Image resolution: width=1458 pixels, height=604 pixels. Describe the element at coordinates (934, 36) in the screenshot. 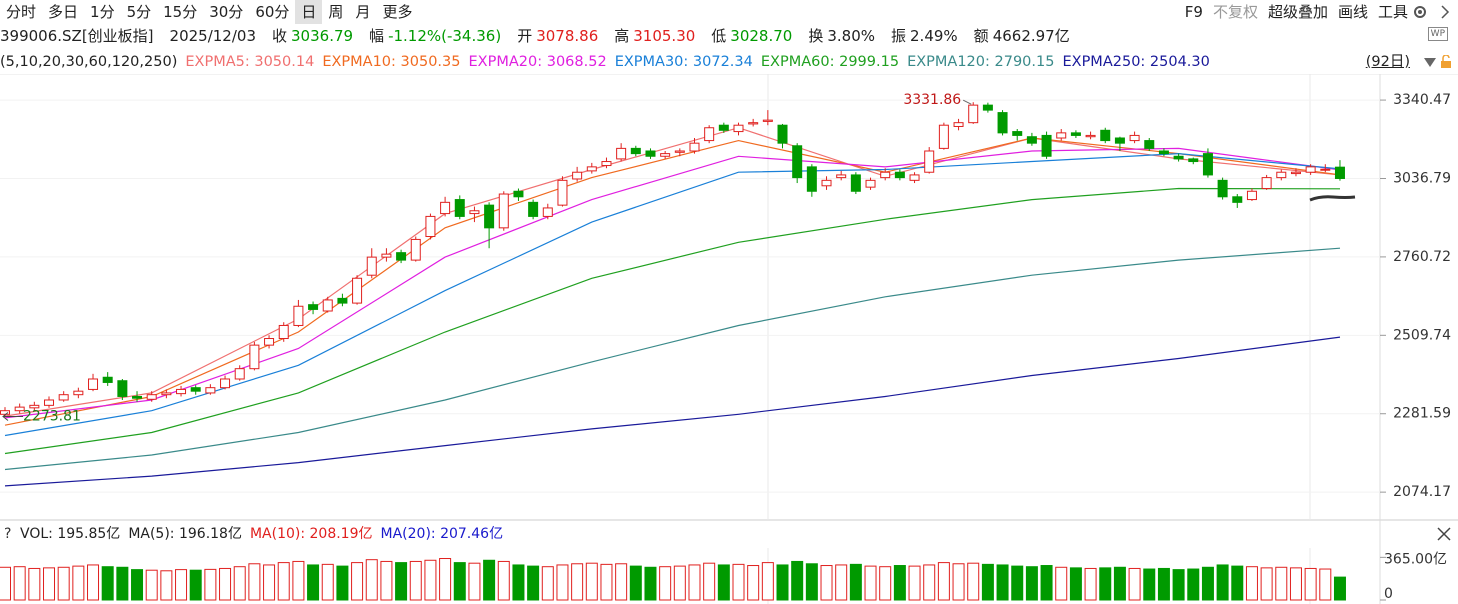

I see `field-value: 2.49%` at that location.